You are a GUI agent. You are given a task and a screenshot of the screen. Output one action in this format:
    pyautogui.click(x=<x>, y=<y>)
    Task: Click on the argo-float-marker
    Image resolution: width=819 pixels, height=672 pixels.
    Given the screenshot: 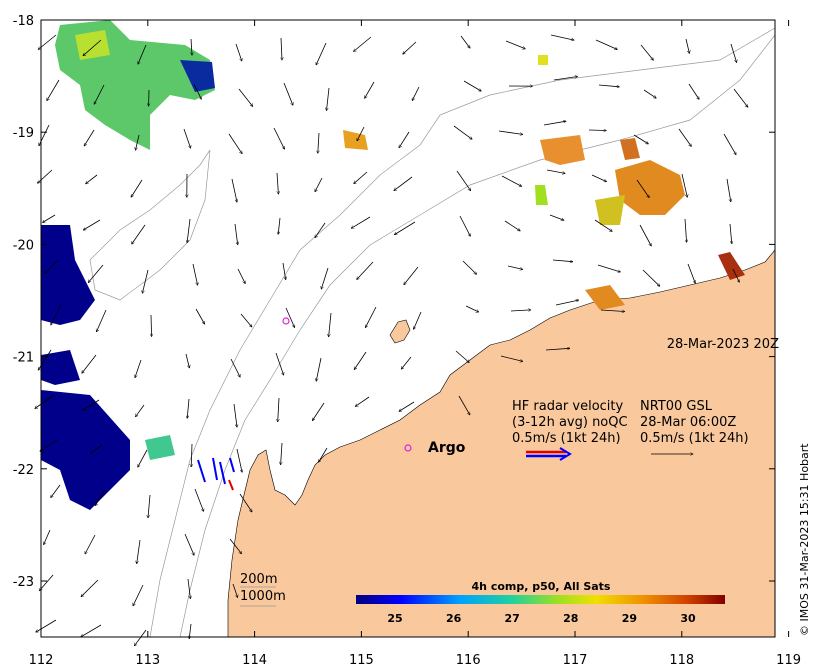 What is the action you would take?
    pyautogui.click(x=286, y=321)
    